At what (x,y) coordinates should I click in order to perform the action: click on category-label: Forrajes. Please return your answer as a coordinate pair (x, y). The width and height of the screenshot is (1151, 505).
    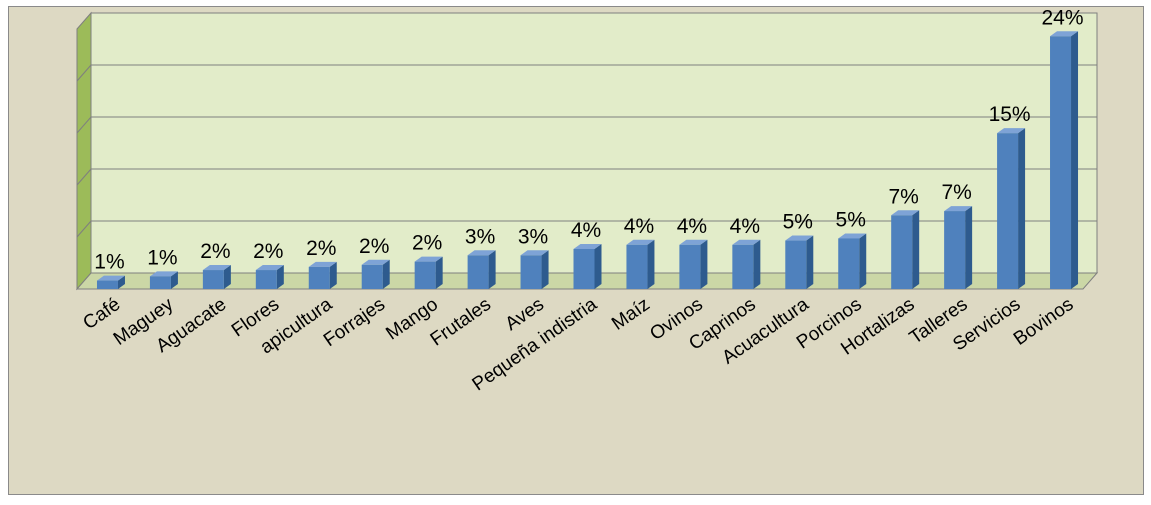
    Looking at the image, I should click on (354, 322).